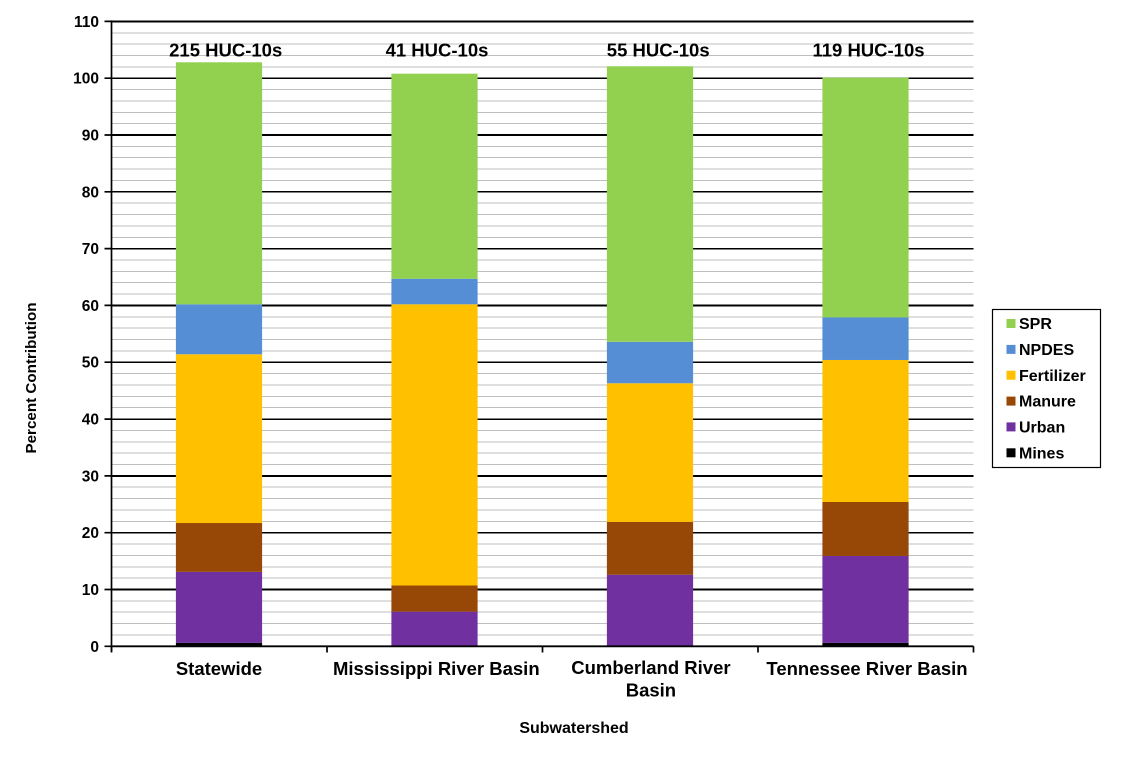 The image size is (1124, 769). What do you see at coordinates (225, 50) in the screenshot?
I see `svg-text: 215 HUC-10s` at bounding box center [225, 50].